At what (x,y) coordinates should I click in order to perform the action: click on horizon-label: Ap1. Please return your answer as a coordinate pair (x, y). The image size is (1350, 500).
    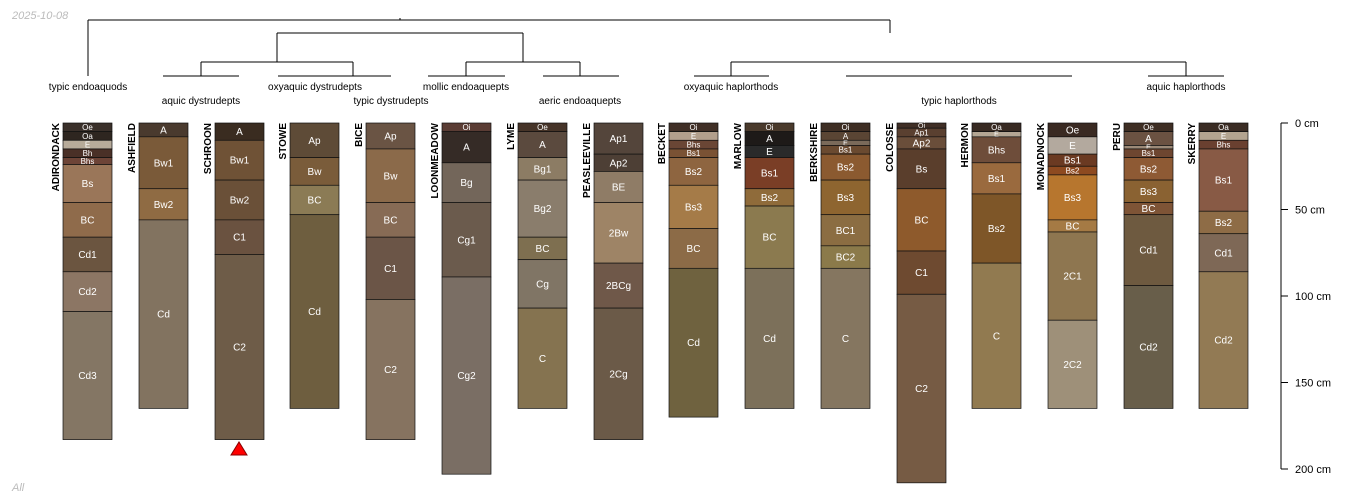
    Looking at the image, I should click on (921, 132).